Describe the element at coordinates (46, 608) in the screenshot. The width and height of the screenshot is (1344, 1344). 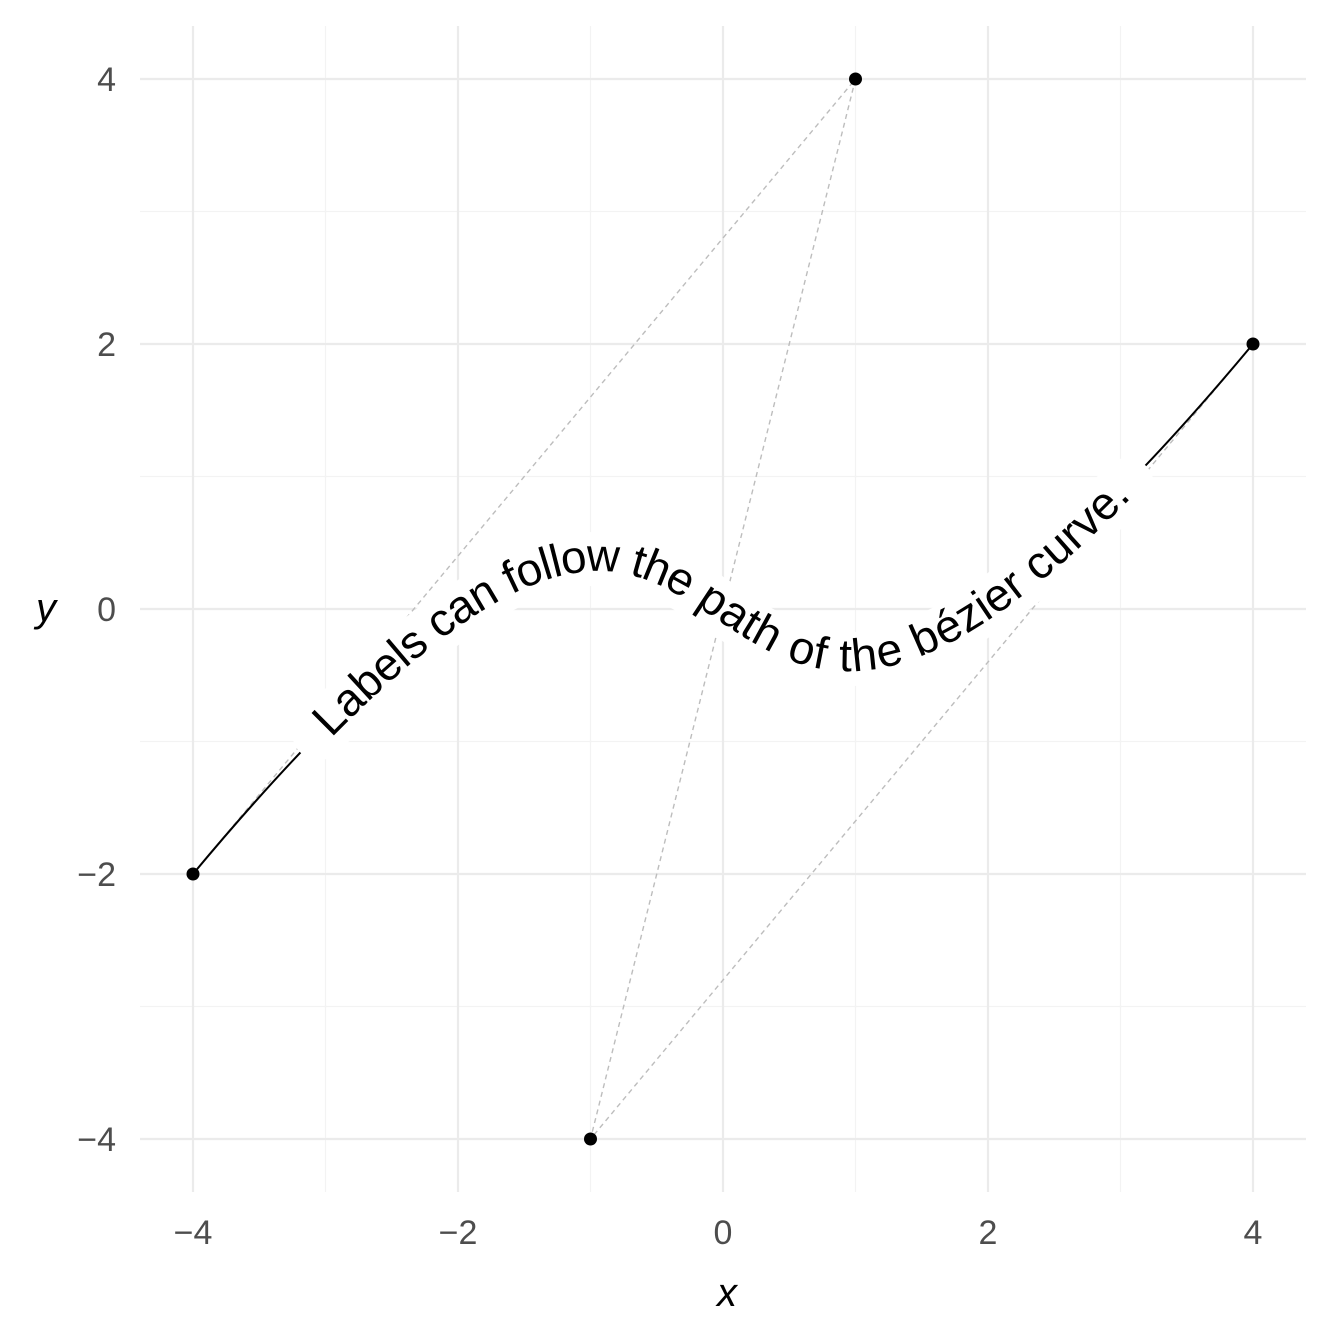
I see `y-axis-title: y` at that location.